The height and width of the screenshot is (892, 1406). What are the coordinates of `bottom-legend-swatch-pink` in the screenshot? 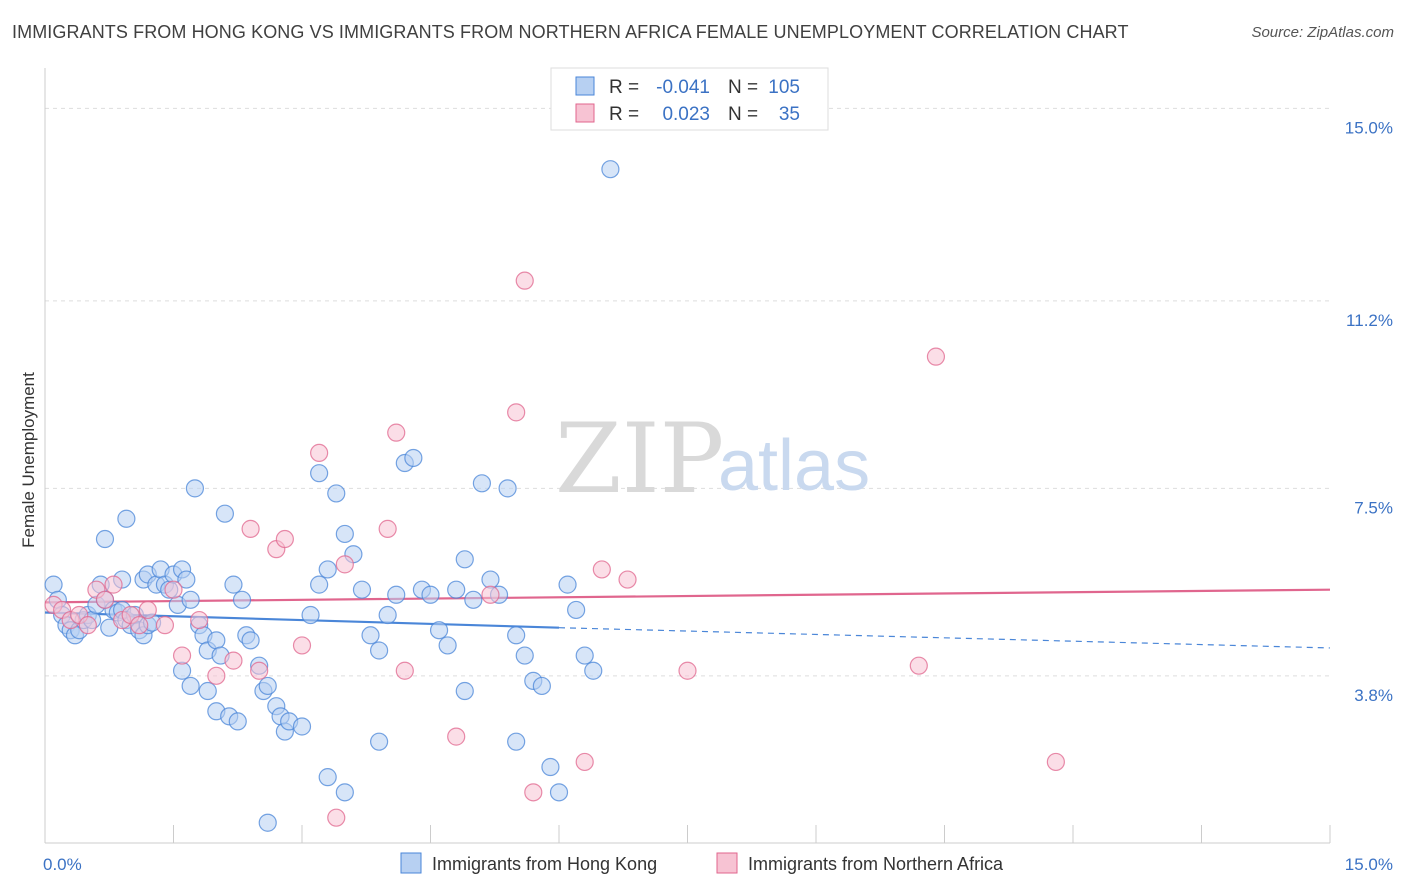 It's located at (727, 863).